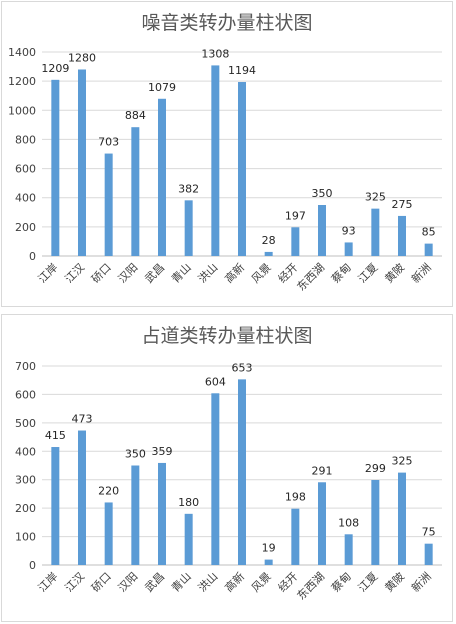 The image size is (456, 624). I want to click on y-tick-label: 1000, so click(22, 110).